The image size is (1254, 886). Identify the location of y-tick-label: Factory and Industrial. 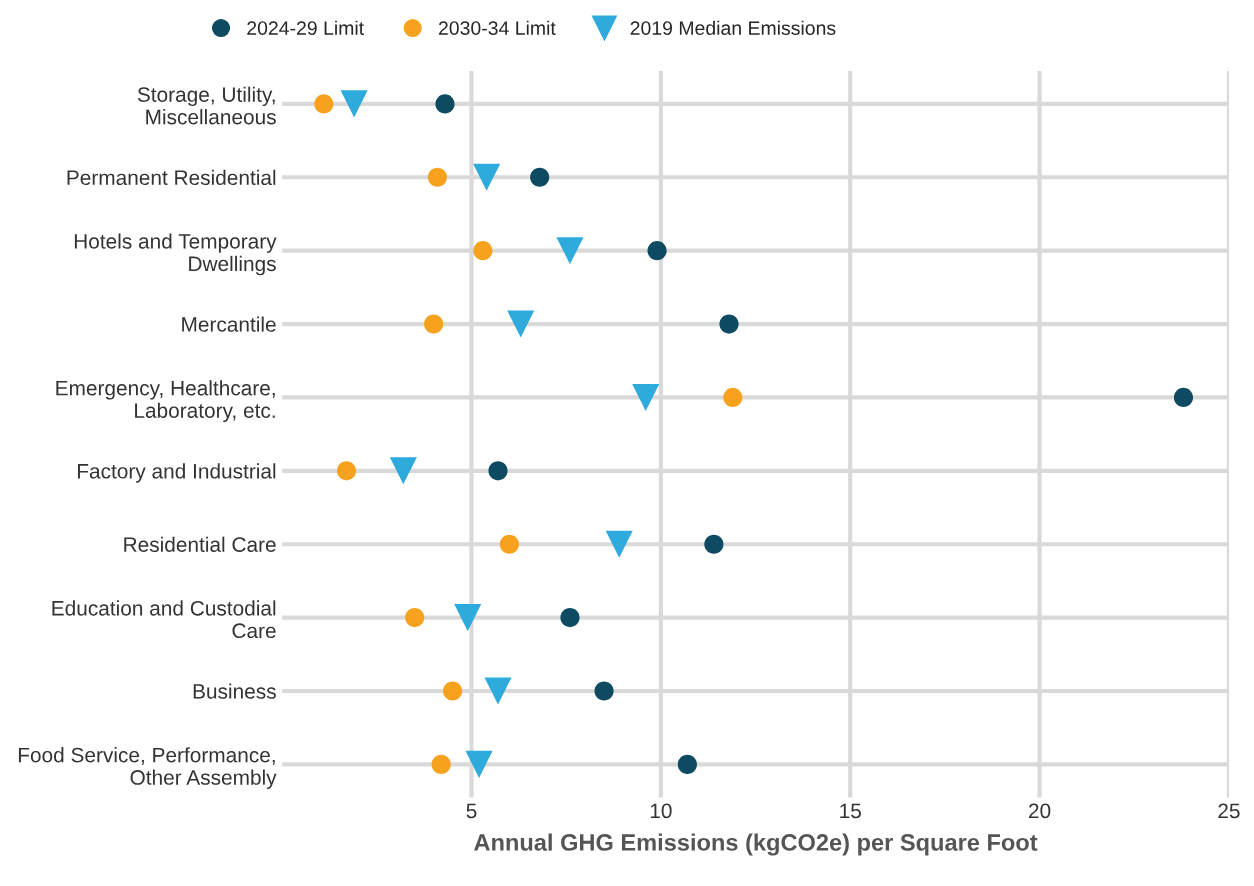
(176, 473).